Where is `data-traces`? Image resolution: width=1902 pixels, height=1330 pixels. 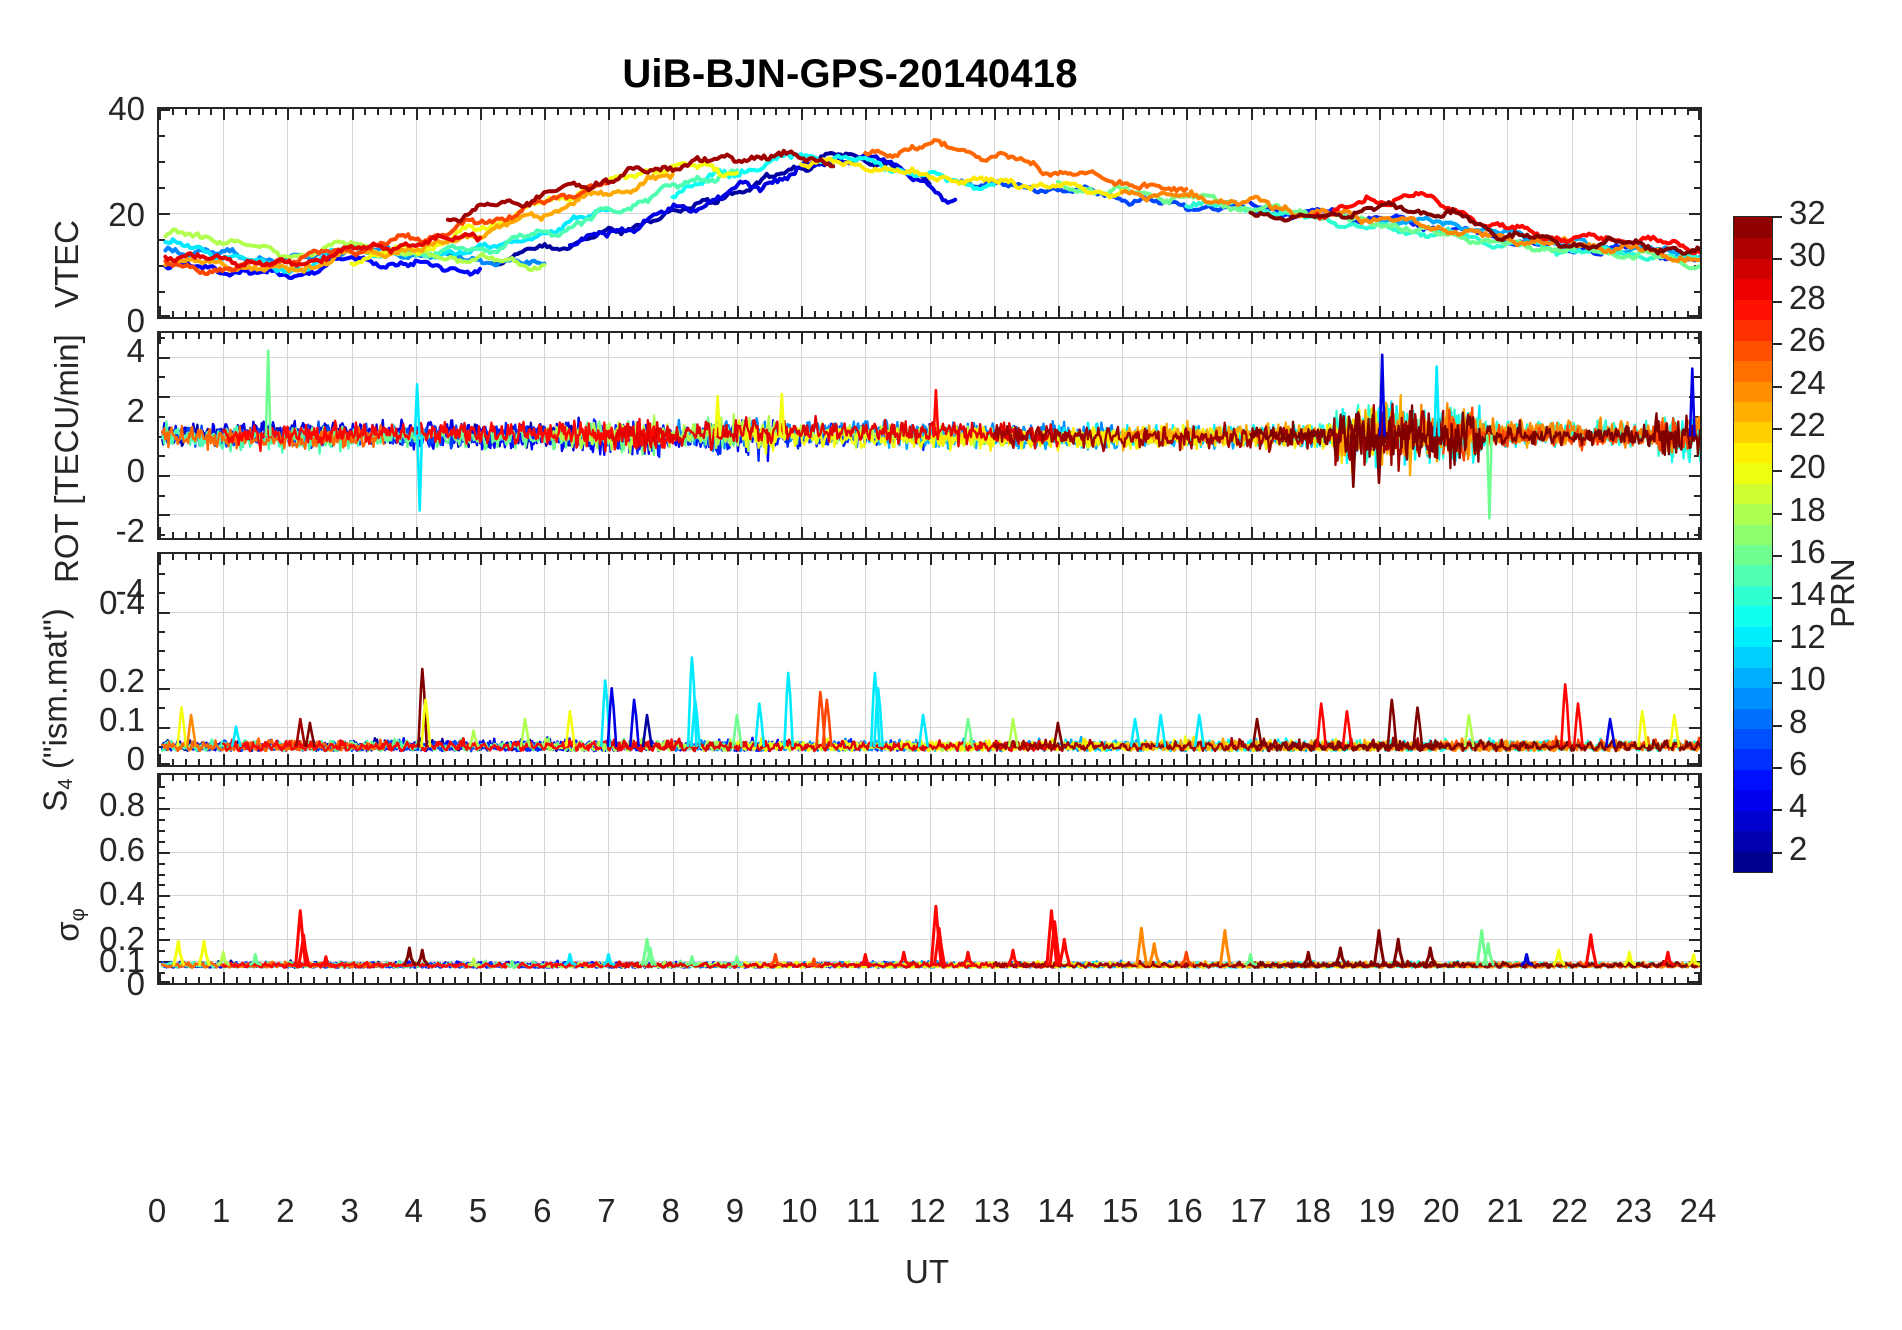
data-traces is located at coordinates (931, 209).